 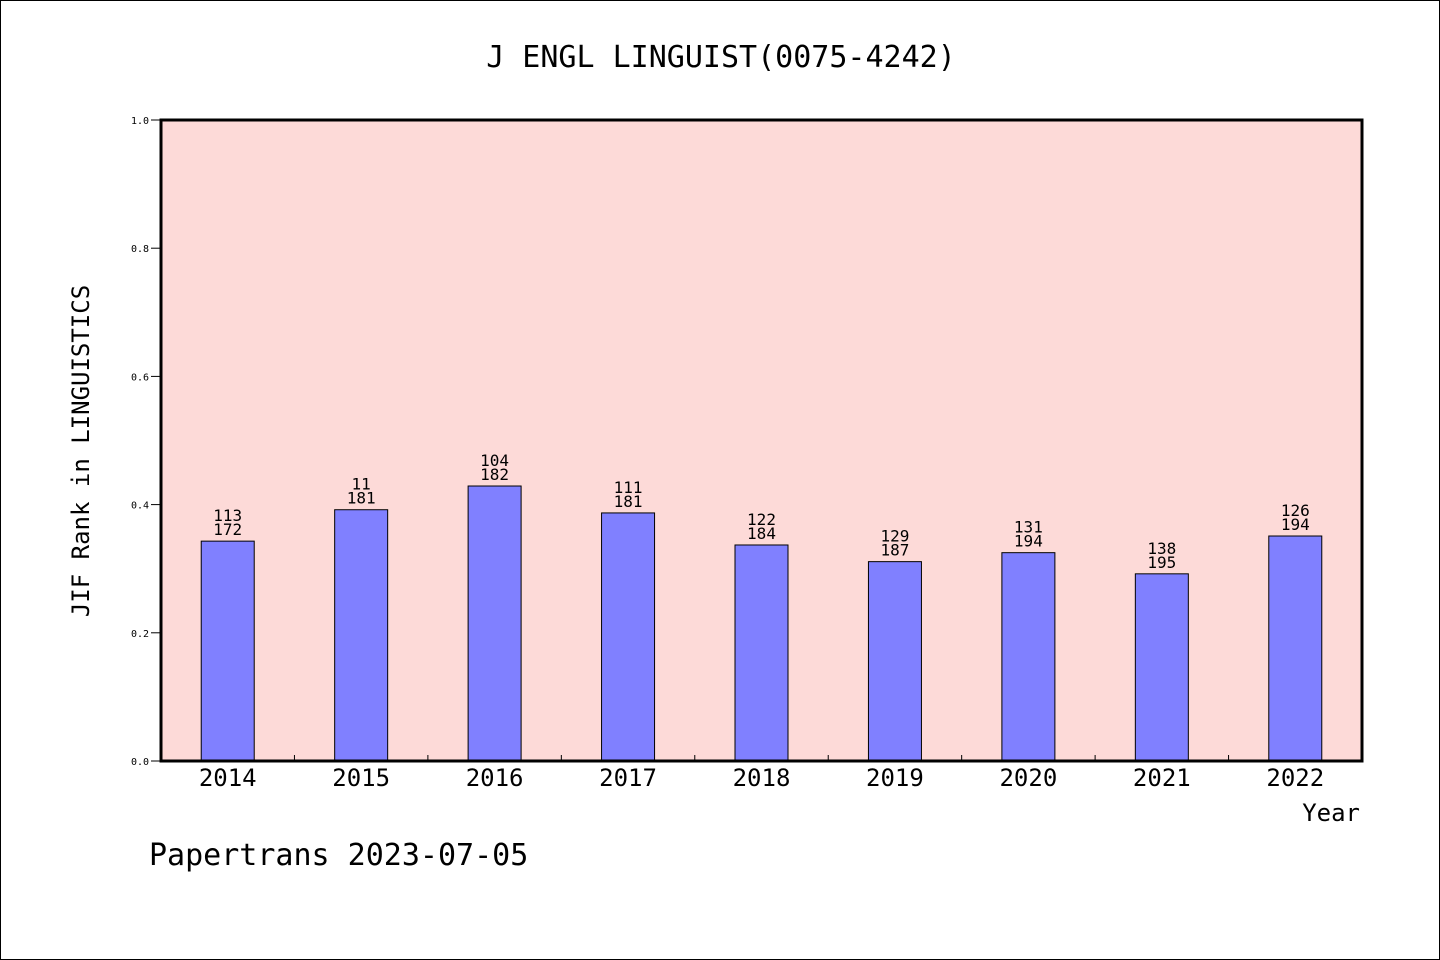 What do you see at coordinates (361, 484) in the screenshot?
I see `bar-rank-label: 11` at bounding box center [361, 484].